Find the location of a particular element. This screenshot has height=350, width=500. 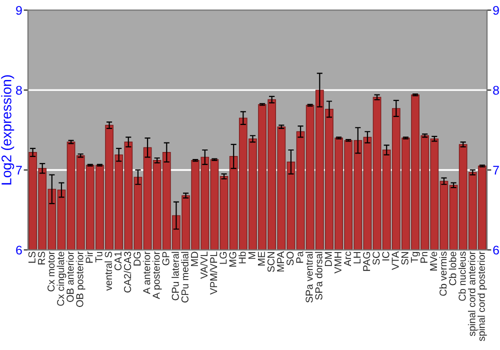

x-tick-label: Cx motor is located at coordinates (51, 271).